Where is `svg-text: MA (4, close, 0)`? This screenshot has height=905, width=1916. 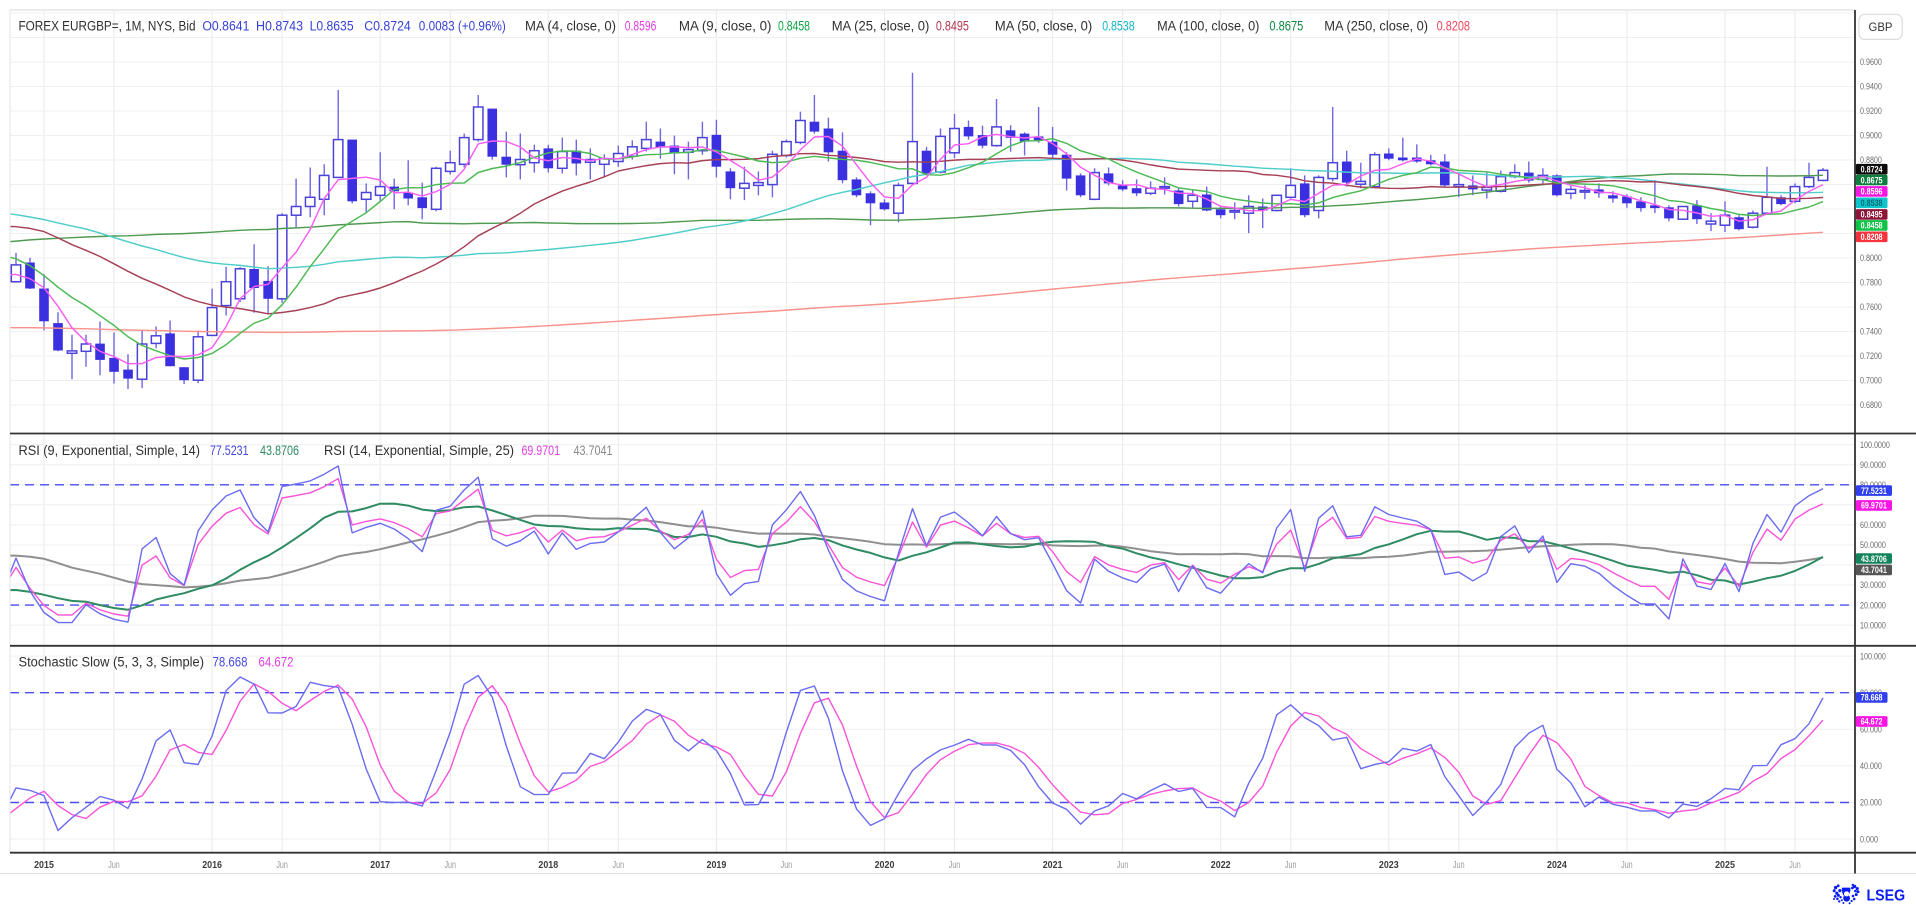
svg-text: MA (4, close, 0) is located at coordinates (570, 26).